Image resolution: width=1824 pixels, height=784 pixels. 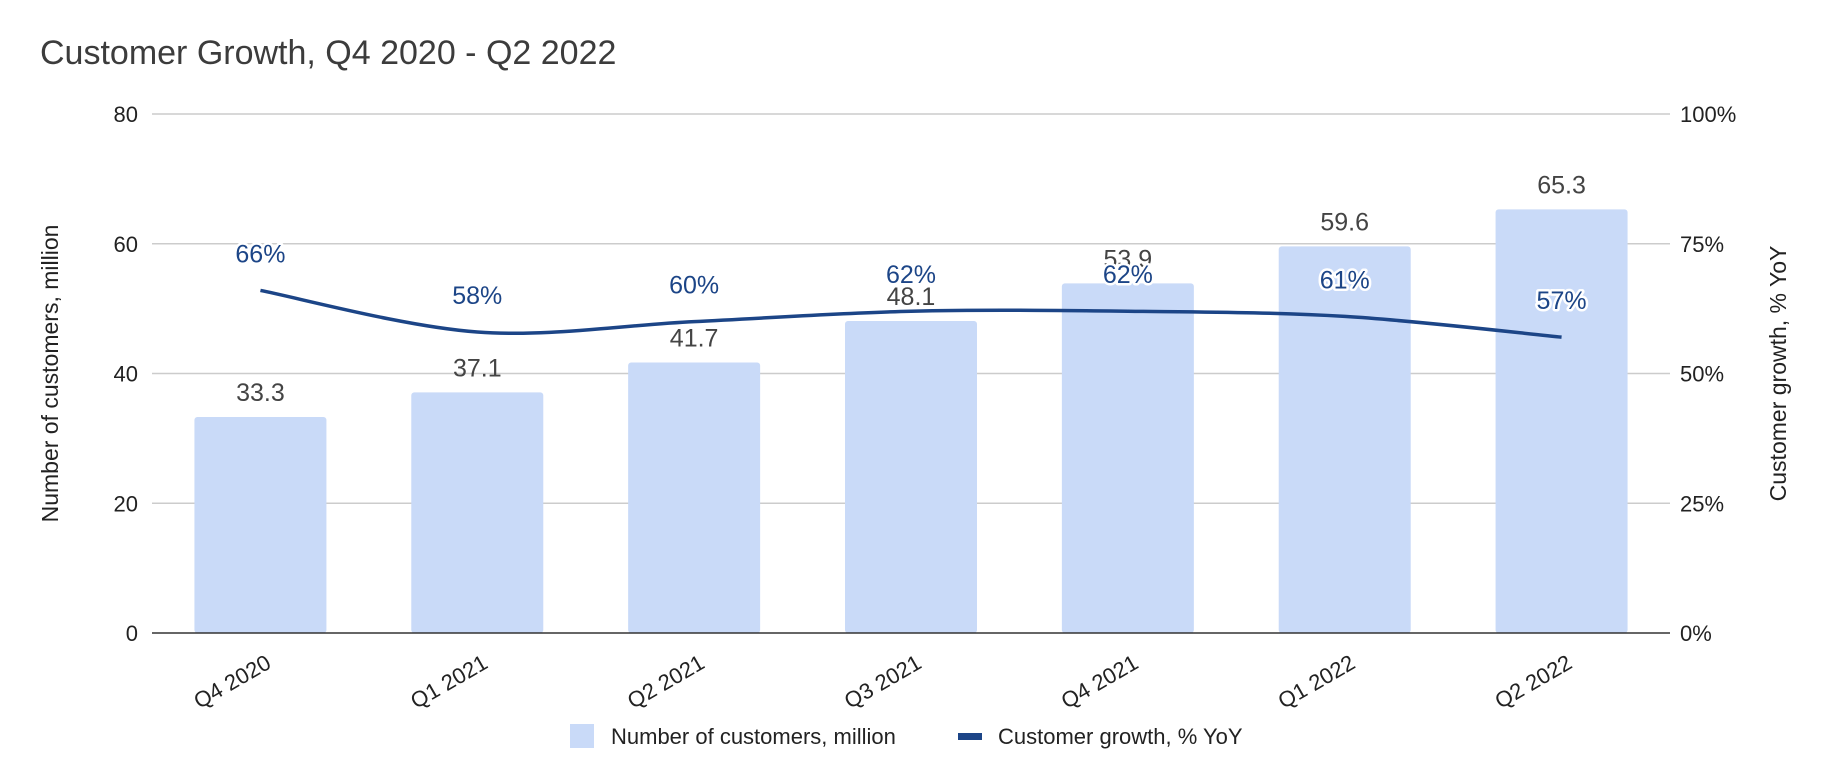 I want to click on x-tick-label: Q2 2022, so click(x=1533, y=682).